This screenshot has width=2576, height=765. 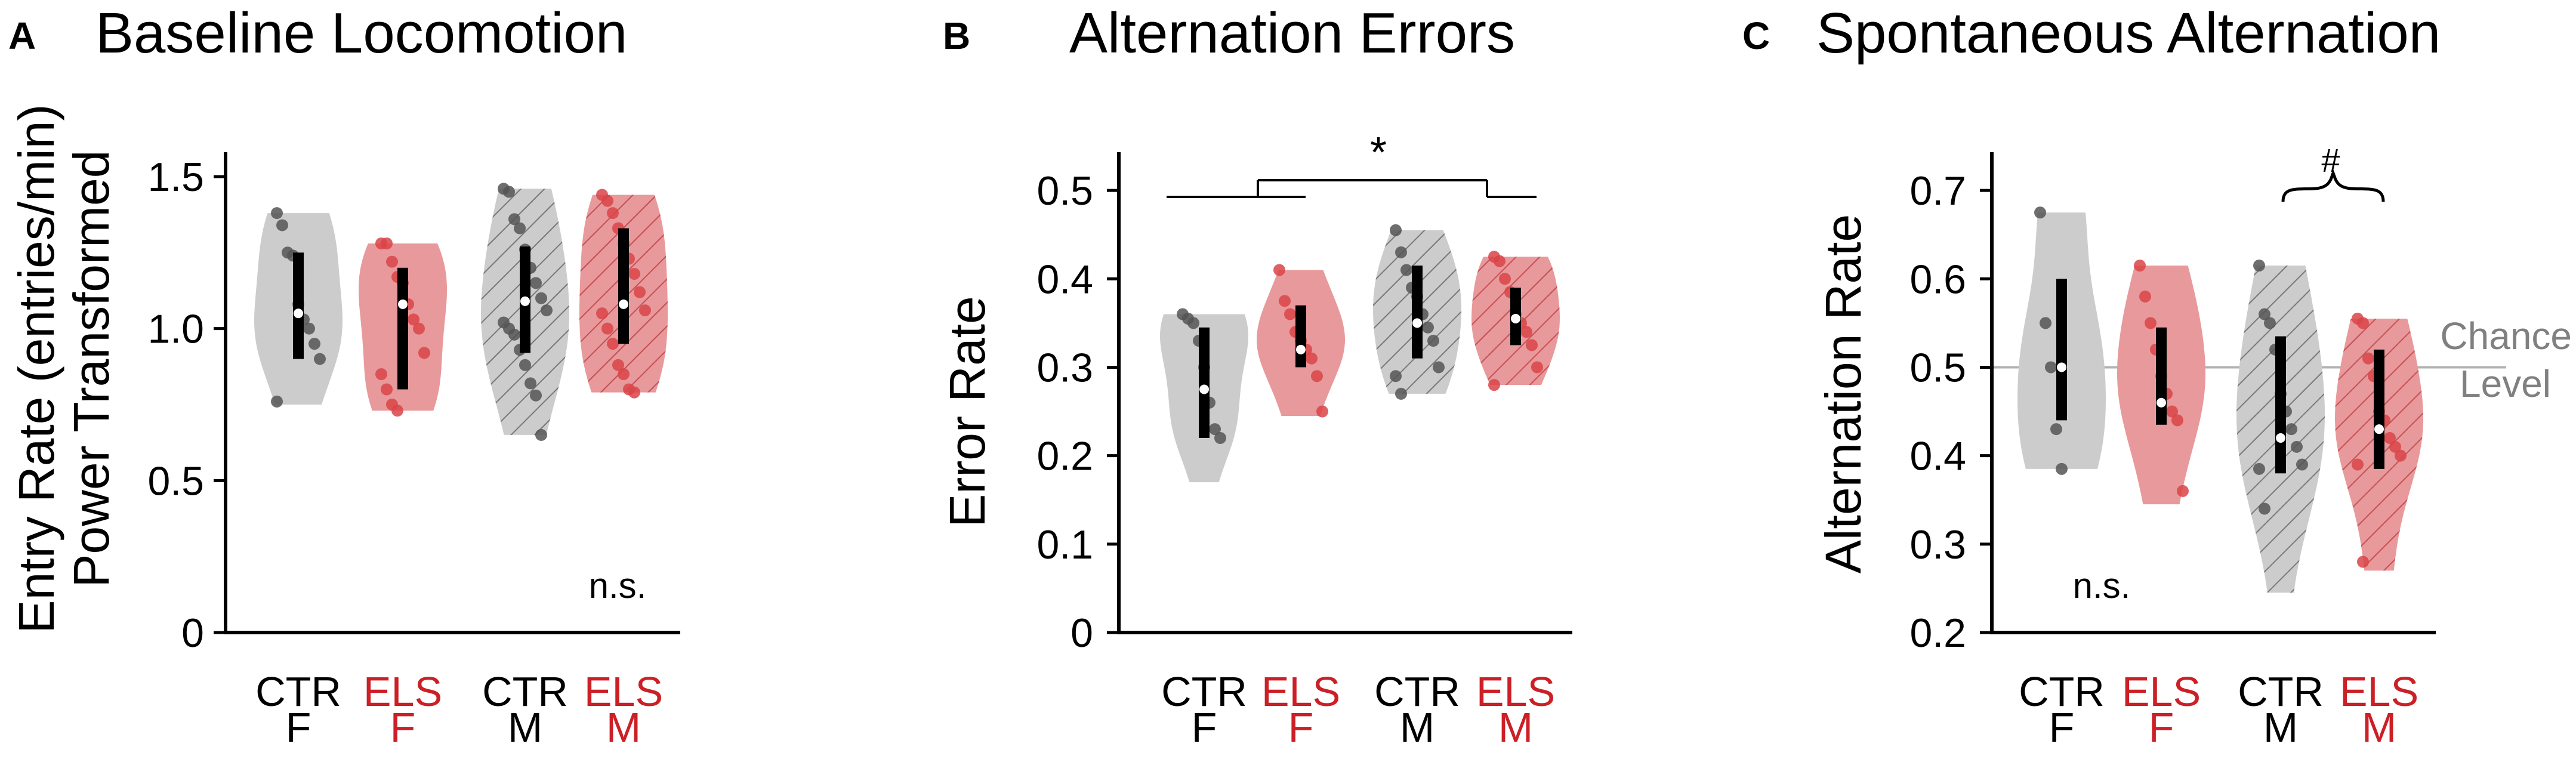 I want to click on panel-a-ylabel-line1: Entry Rate (entries/min), so click(x=36, y=369).